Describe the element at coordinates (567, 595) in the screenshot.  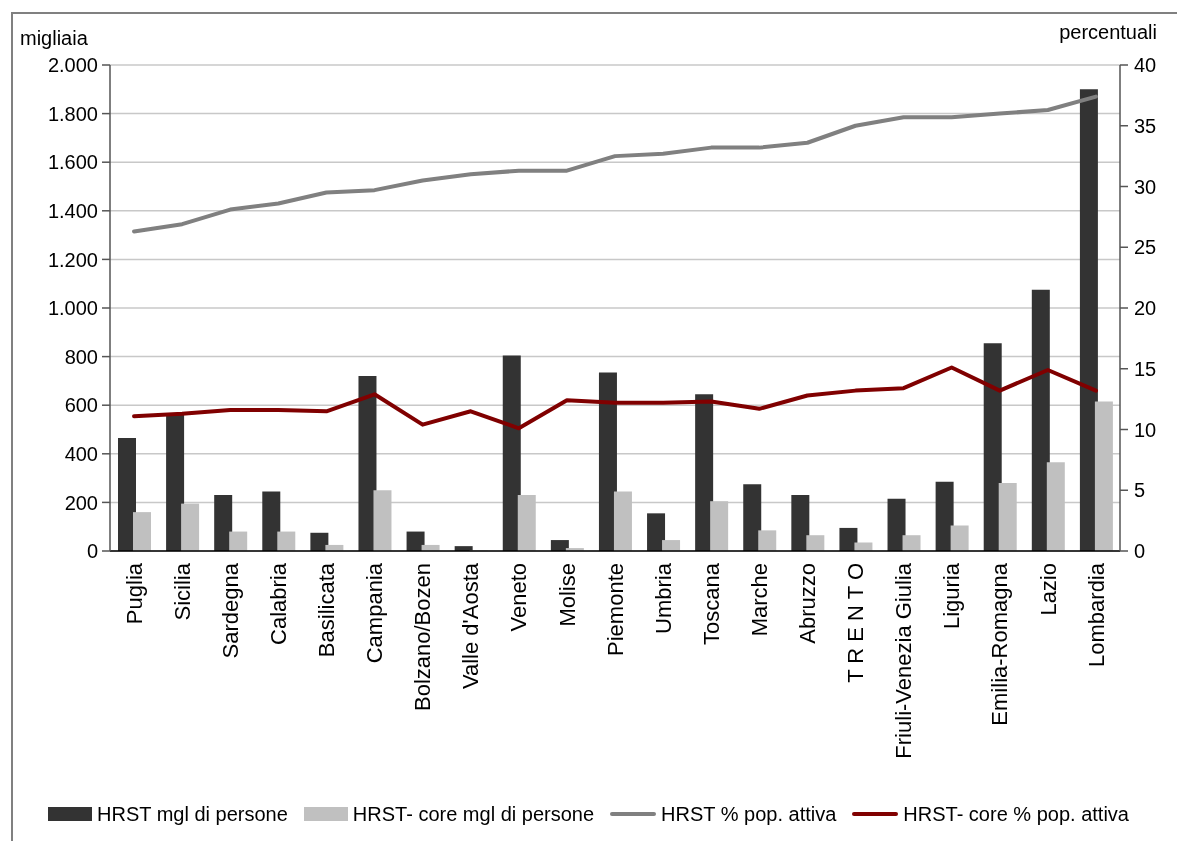
I see `x-tick-label: Molise` at that location.